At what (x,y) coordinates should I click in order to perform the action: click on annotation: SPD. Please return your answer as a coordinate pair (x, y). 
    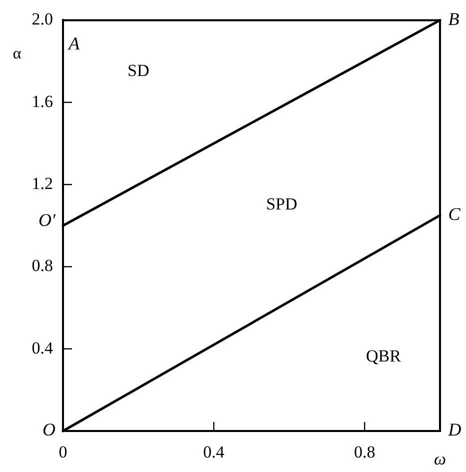
    Looking at the image, I should click on (282, 204).